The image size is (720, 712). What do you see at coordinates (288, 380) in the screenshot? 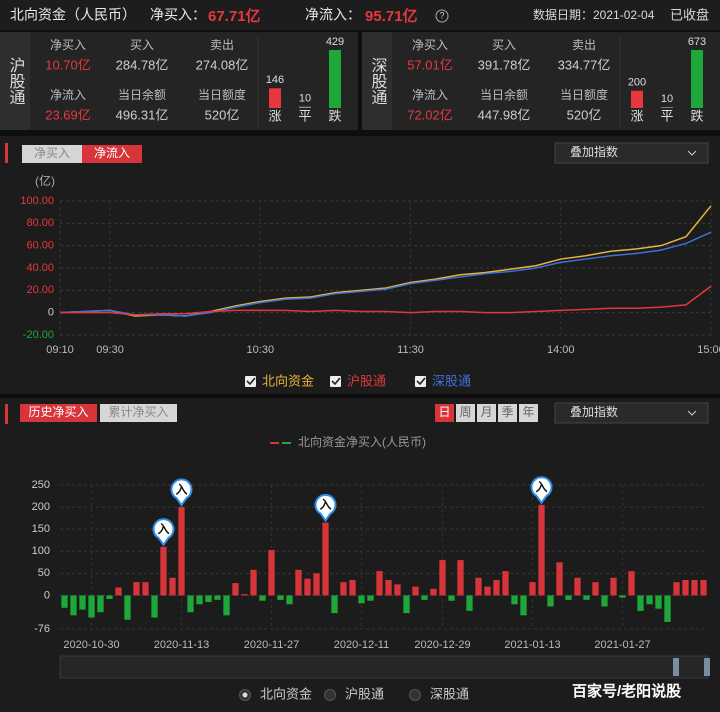
I see `legend-label: 北向资金` at bounding box center [288, 380].